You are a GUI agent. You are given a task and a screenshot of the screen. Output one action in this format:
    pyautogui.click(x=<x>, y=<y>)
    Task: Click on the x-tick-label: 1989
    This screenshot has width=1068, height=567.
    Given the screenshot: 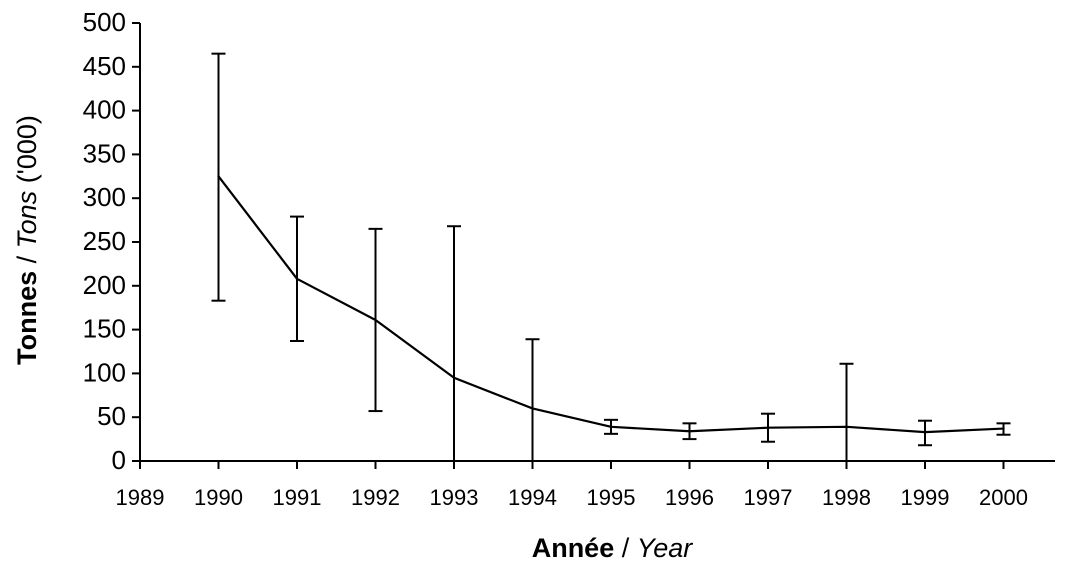 What is the action you would take?
    pyautogui.click(x=140, y=497)
    